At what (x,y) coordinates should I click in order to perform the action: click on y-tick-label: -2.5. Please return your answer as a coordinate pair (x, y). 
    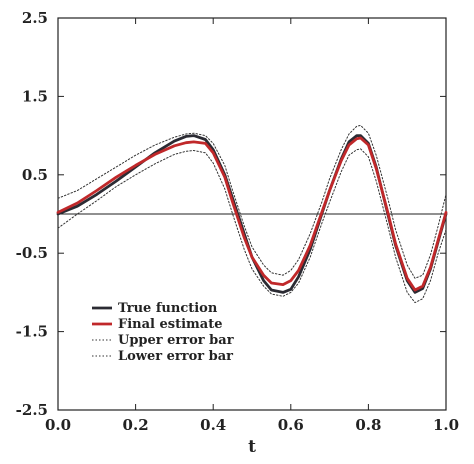
    Looking at the image, I should click on (32, 410).